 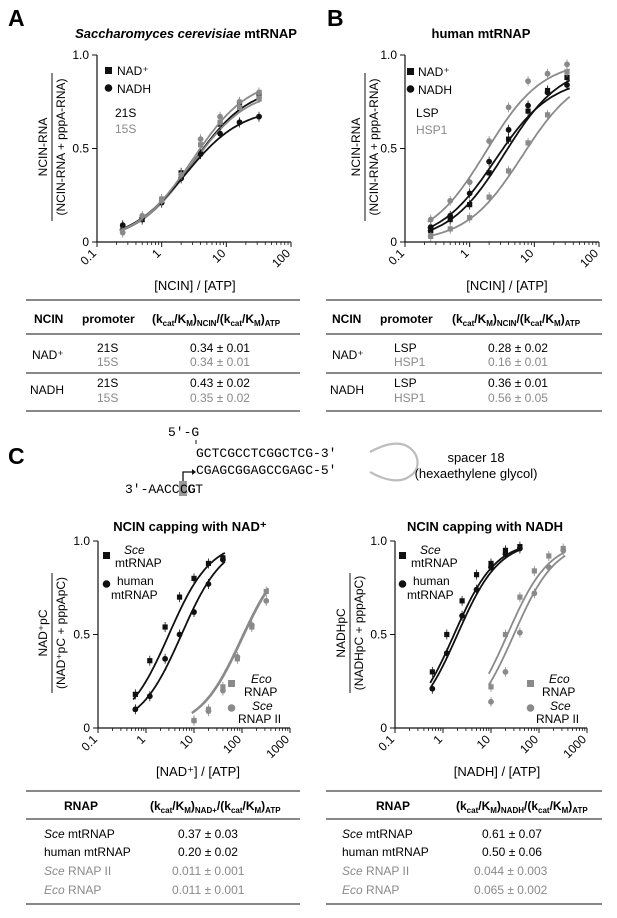 I want to click on panel-c-left-ylabel-num: NAD⁺pC, so click(x=43, y=632).